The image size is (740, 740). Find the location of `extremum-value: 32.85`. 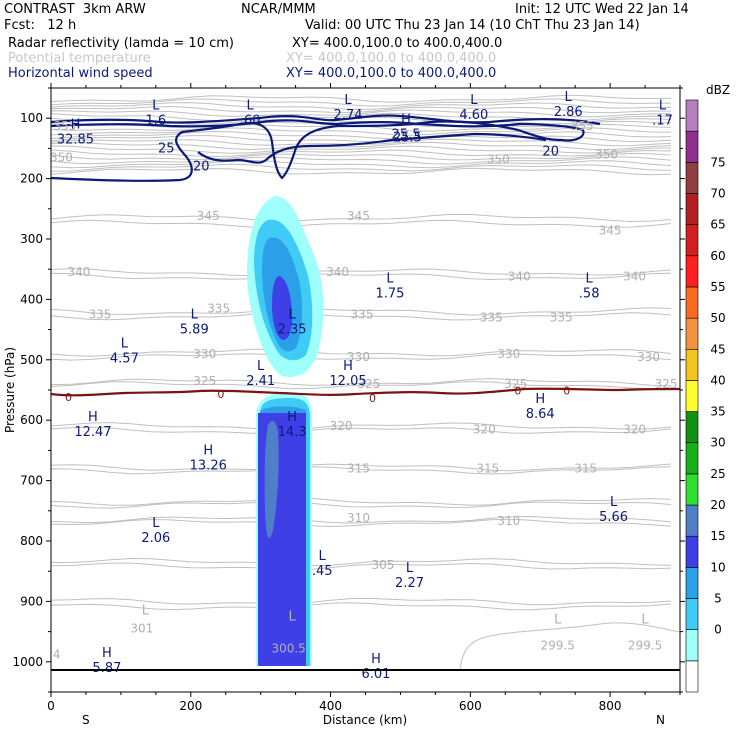

extremum-value: 32.85 is located at coordinates (75, 139).